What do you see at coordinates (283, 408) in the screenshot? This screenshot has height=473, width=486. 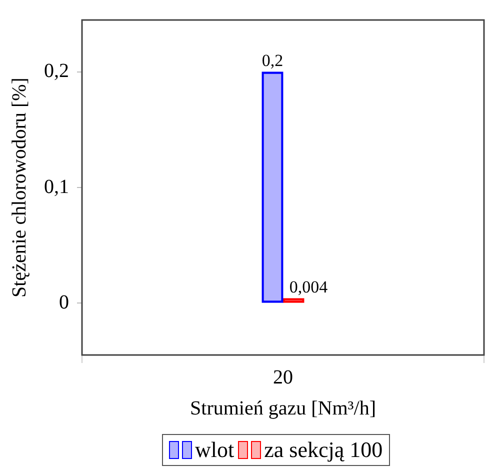 I see `x-axis-title: Strumień gazu [Nm³/h]` at bounding box center [283, 408].